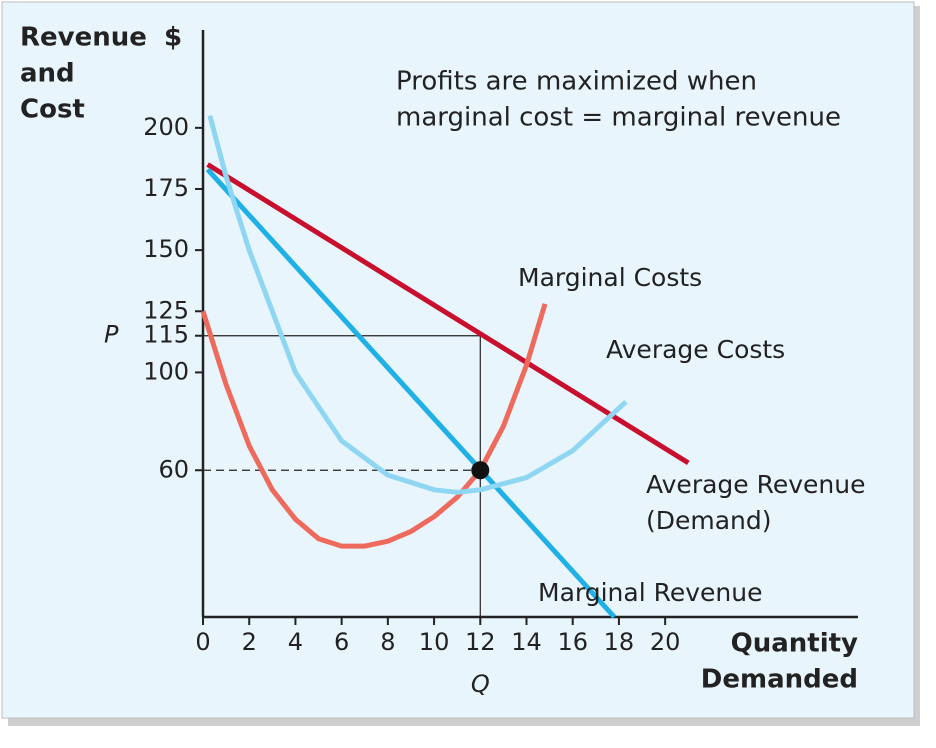  Describe the element at coordinates (794, 644) in the screenshot. I see `x-label: Quantity` at that location.